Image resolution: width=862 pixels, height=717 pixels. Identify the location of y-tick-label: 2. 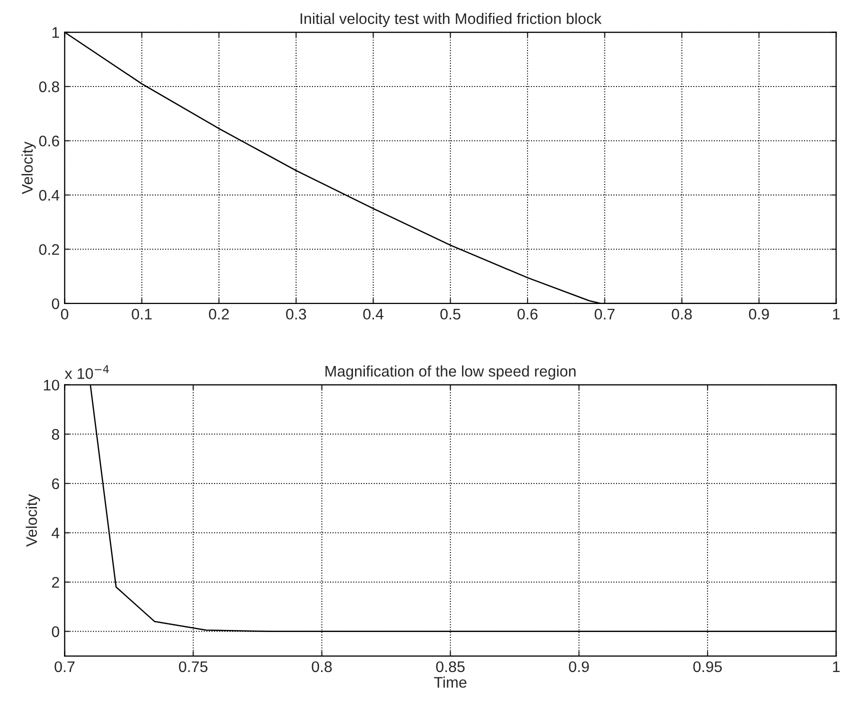
(56, 582).